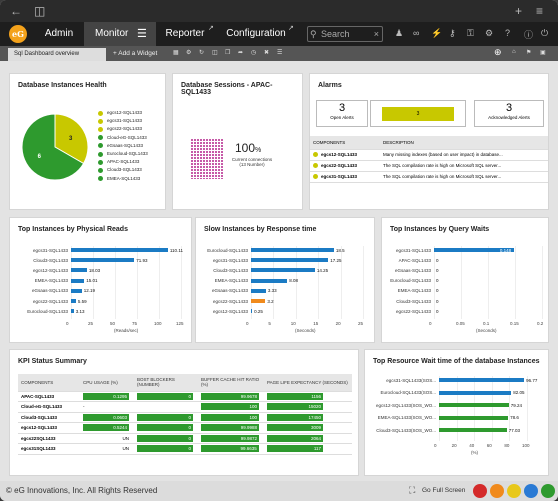 The image size is (558, 501). What do you see at coordinates (241, 53) in the screenshot?
I see `share-icon: ➦` at bounding box center [241, 53].